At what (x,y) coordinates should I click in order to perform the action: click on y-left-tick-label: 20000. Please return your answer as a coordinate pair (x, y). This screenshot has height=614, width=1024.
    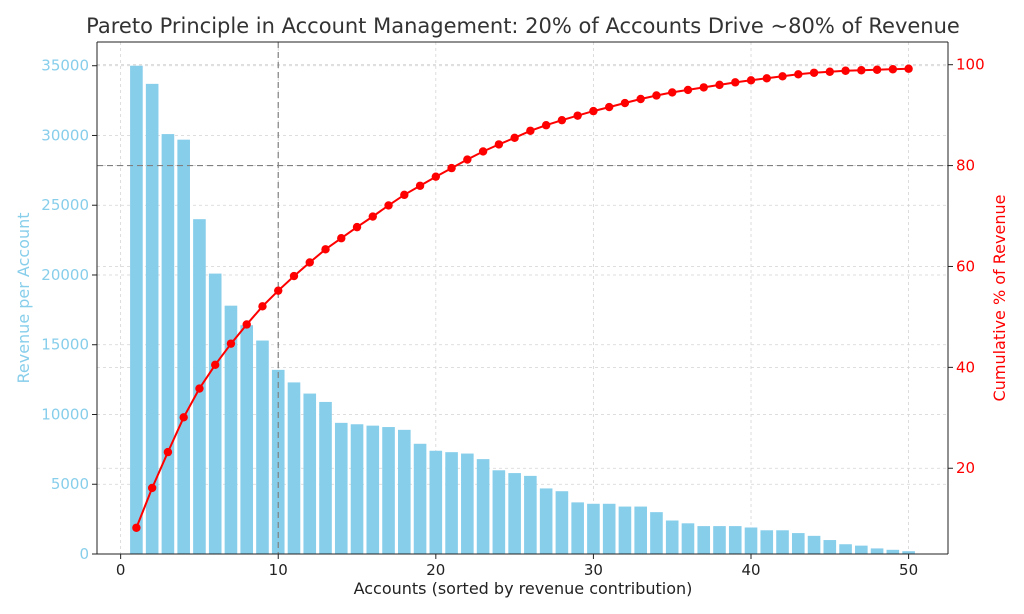
    Looking at the image, I should click on (65, 275).